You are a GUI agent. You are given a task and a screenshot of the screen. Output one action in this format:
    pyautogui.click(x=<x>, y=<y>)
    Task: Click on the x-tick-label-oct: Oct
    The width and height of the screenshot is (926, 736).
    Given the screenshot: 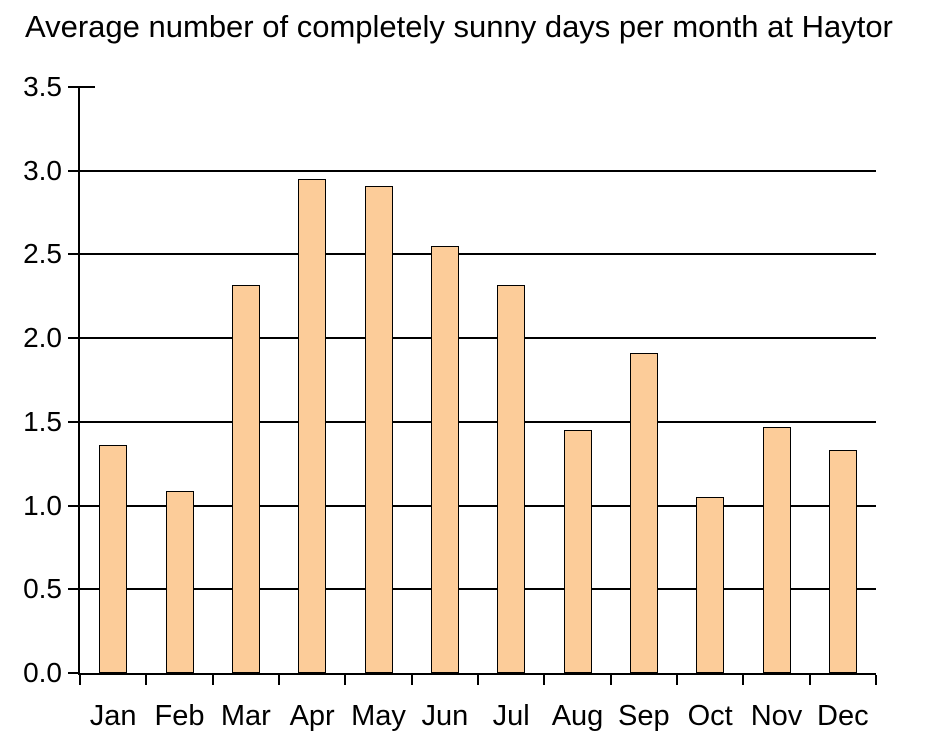 What is the action you would take?
    pyautogui.click(x=710, y=716)
    